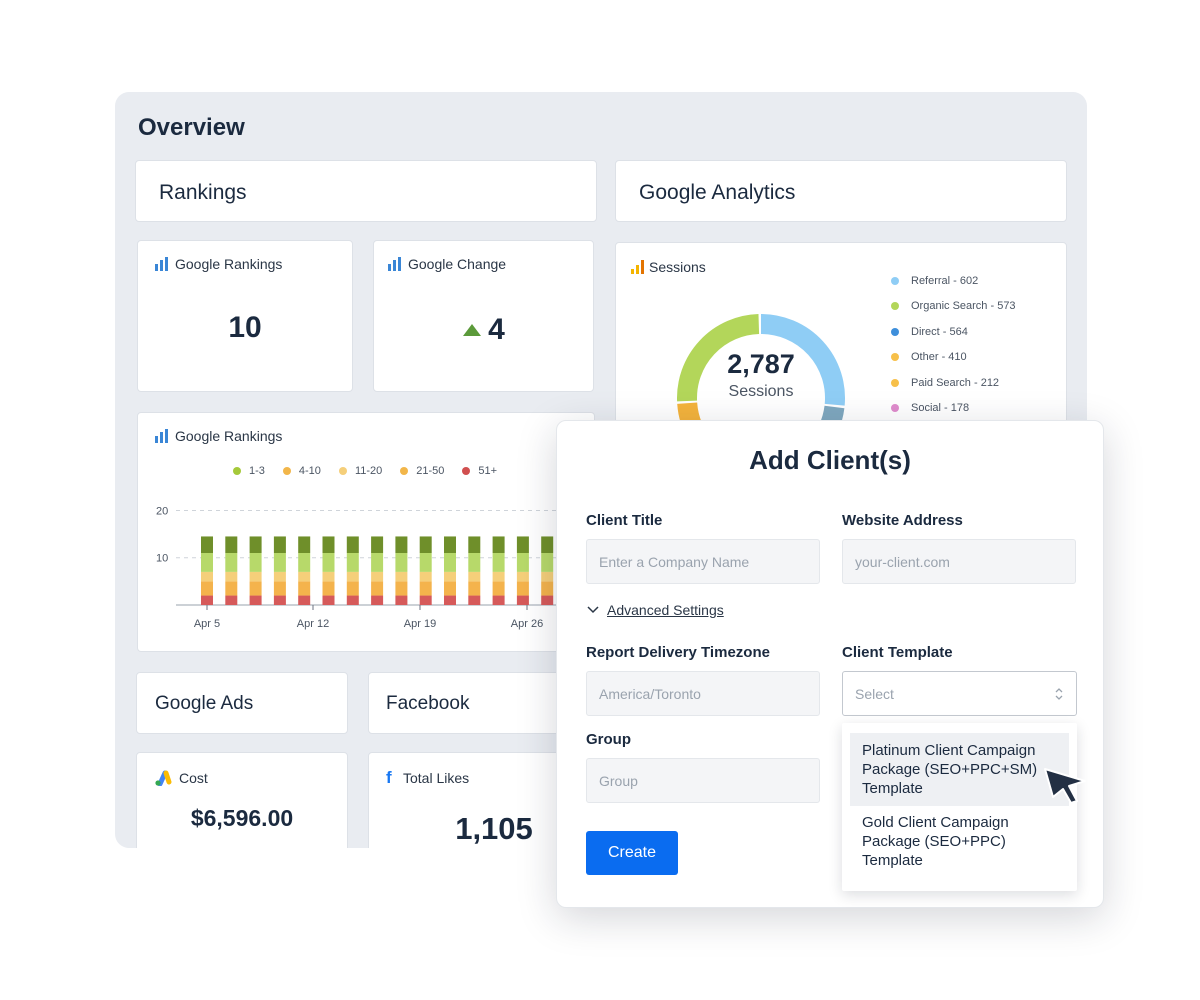  I want to click on client-template-label: Client Template, so click(897, 652).